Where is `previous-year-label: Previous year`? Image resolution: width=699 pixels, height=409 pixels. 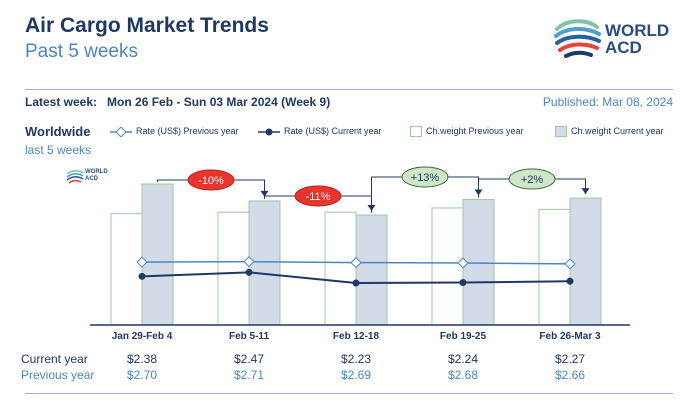
previous-year-label: Previous year is located at coordinates (58, 375).